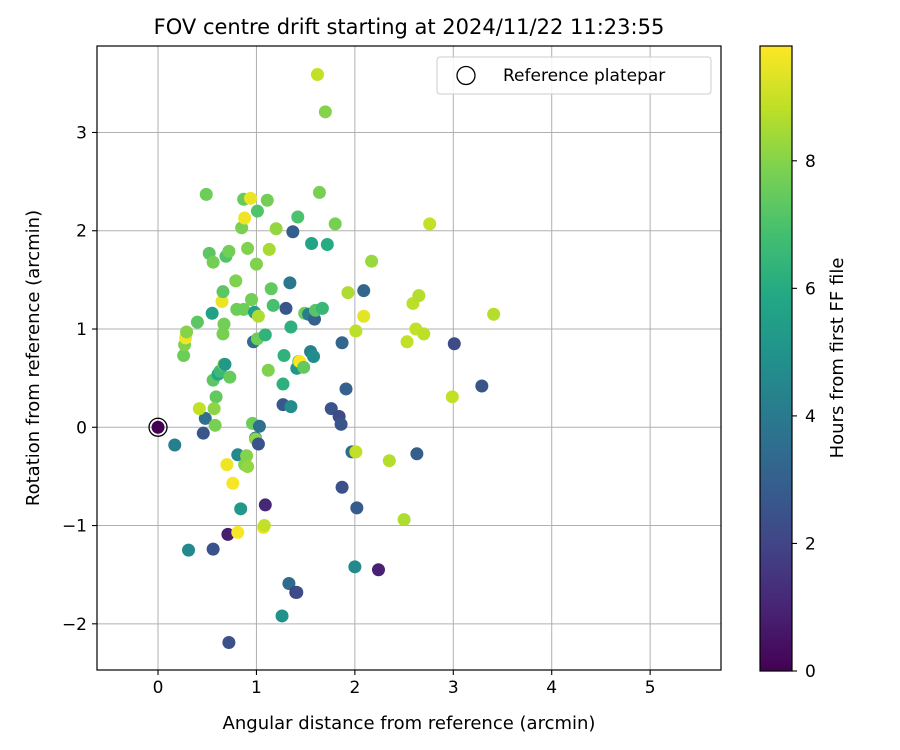 This screenshot has height=750, width=900. I want to click on legend-box, so click(574, 75).